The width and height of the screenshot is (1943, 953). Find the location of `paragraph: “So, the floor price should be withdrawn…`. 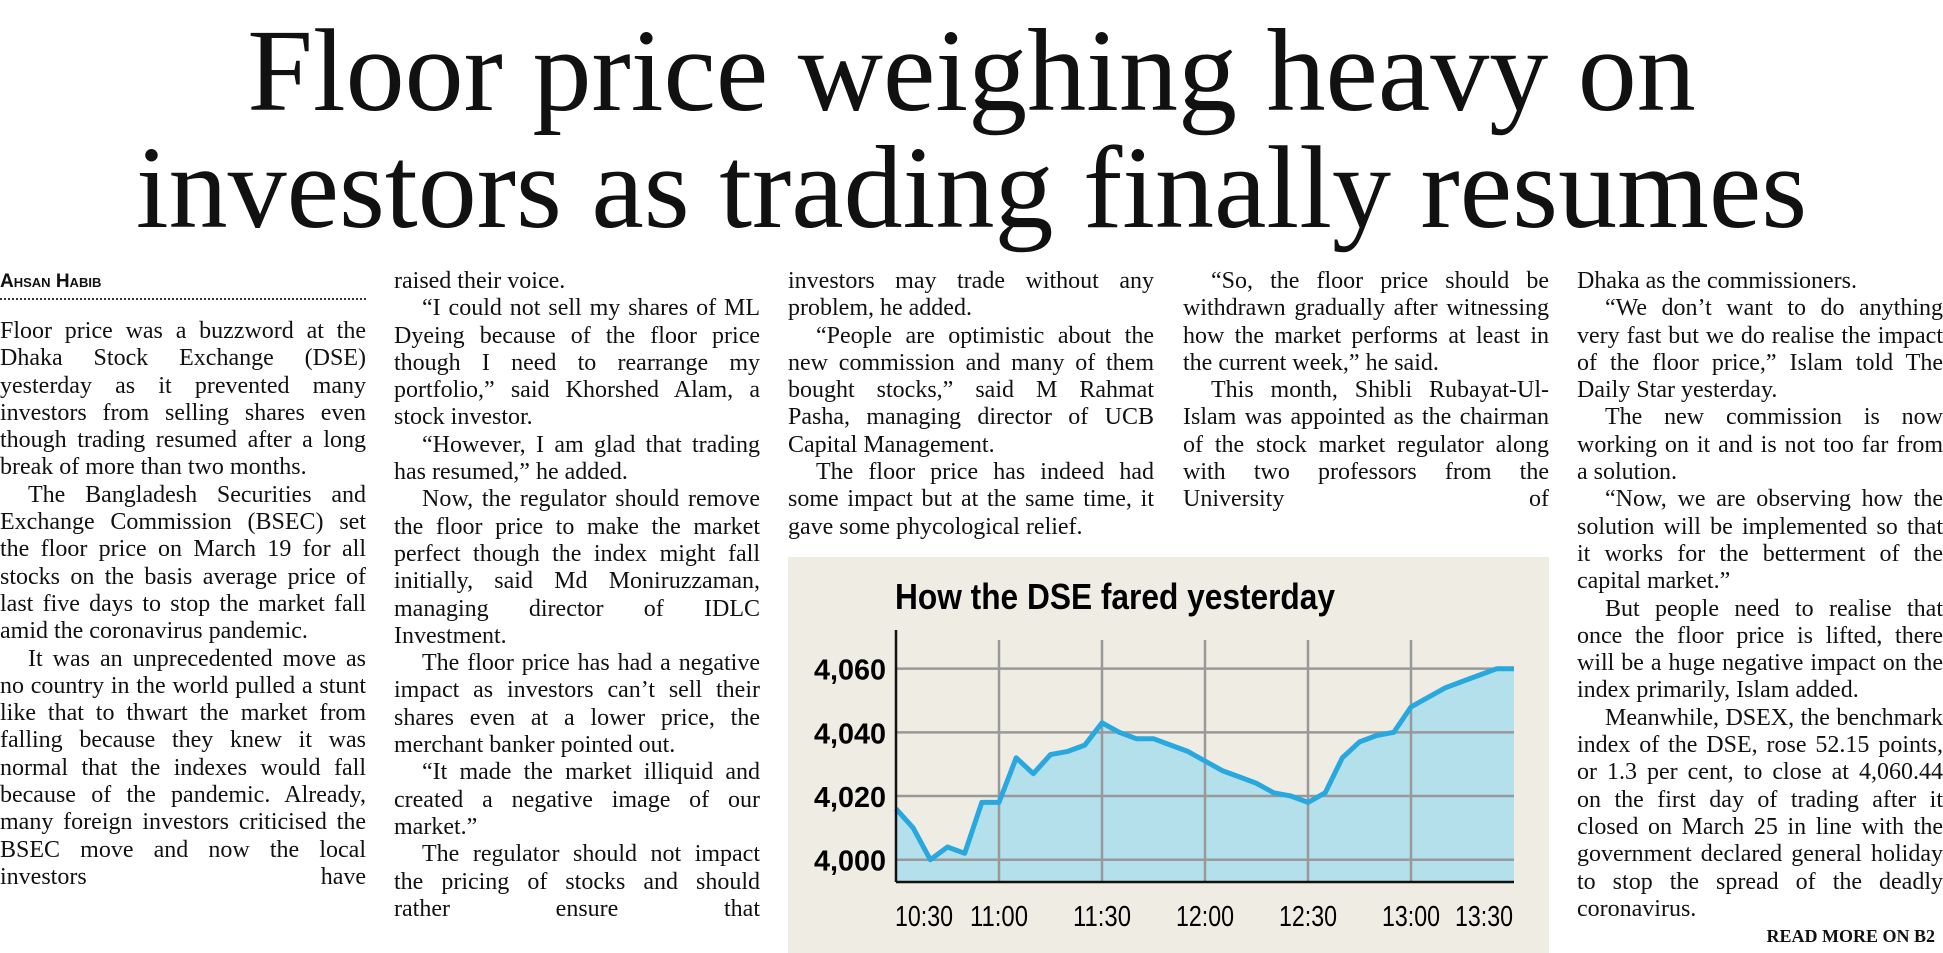

paragraph: “So, the floor price should be withdrawn… is located at coordinates (1366, 322).